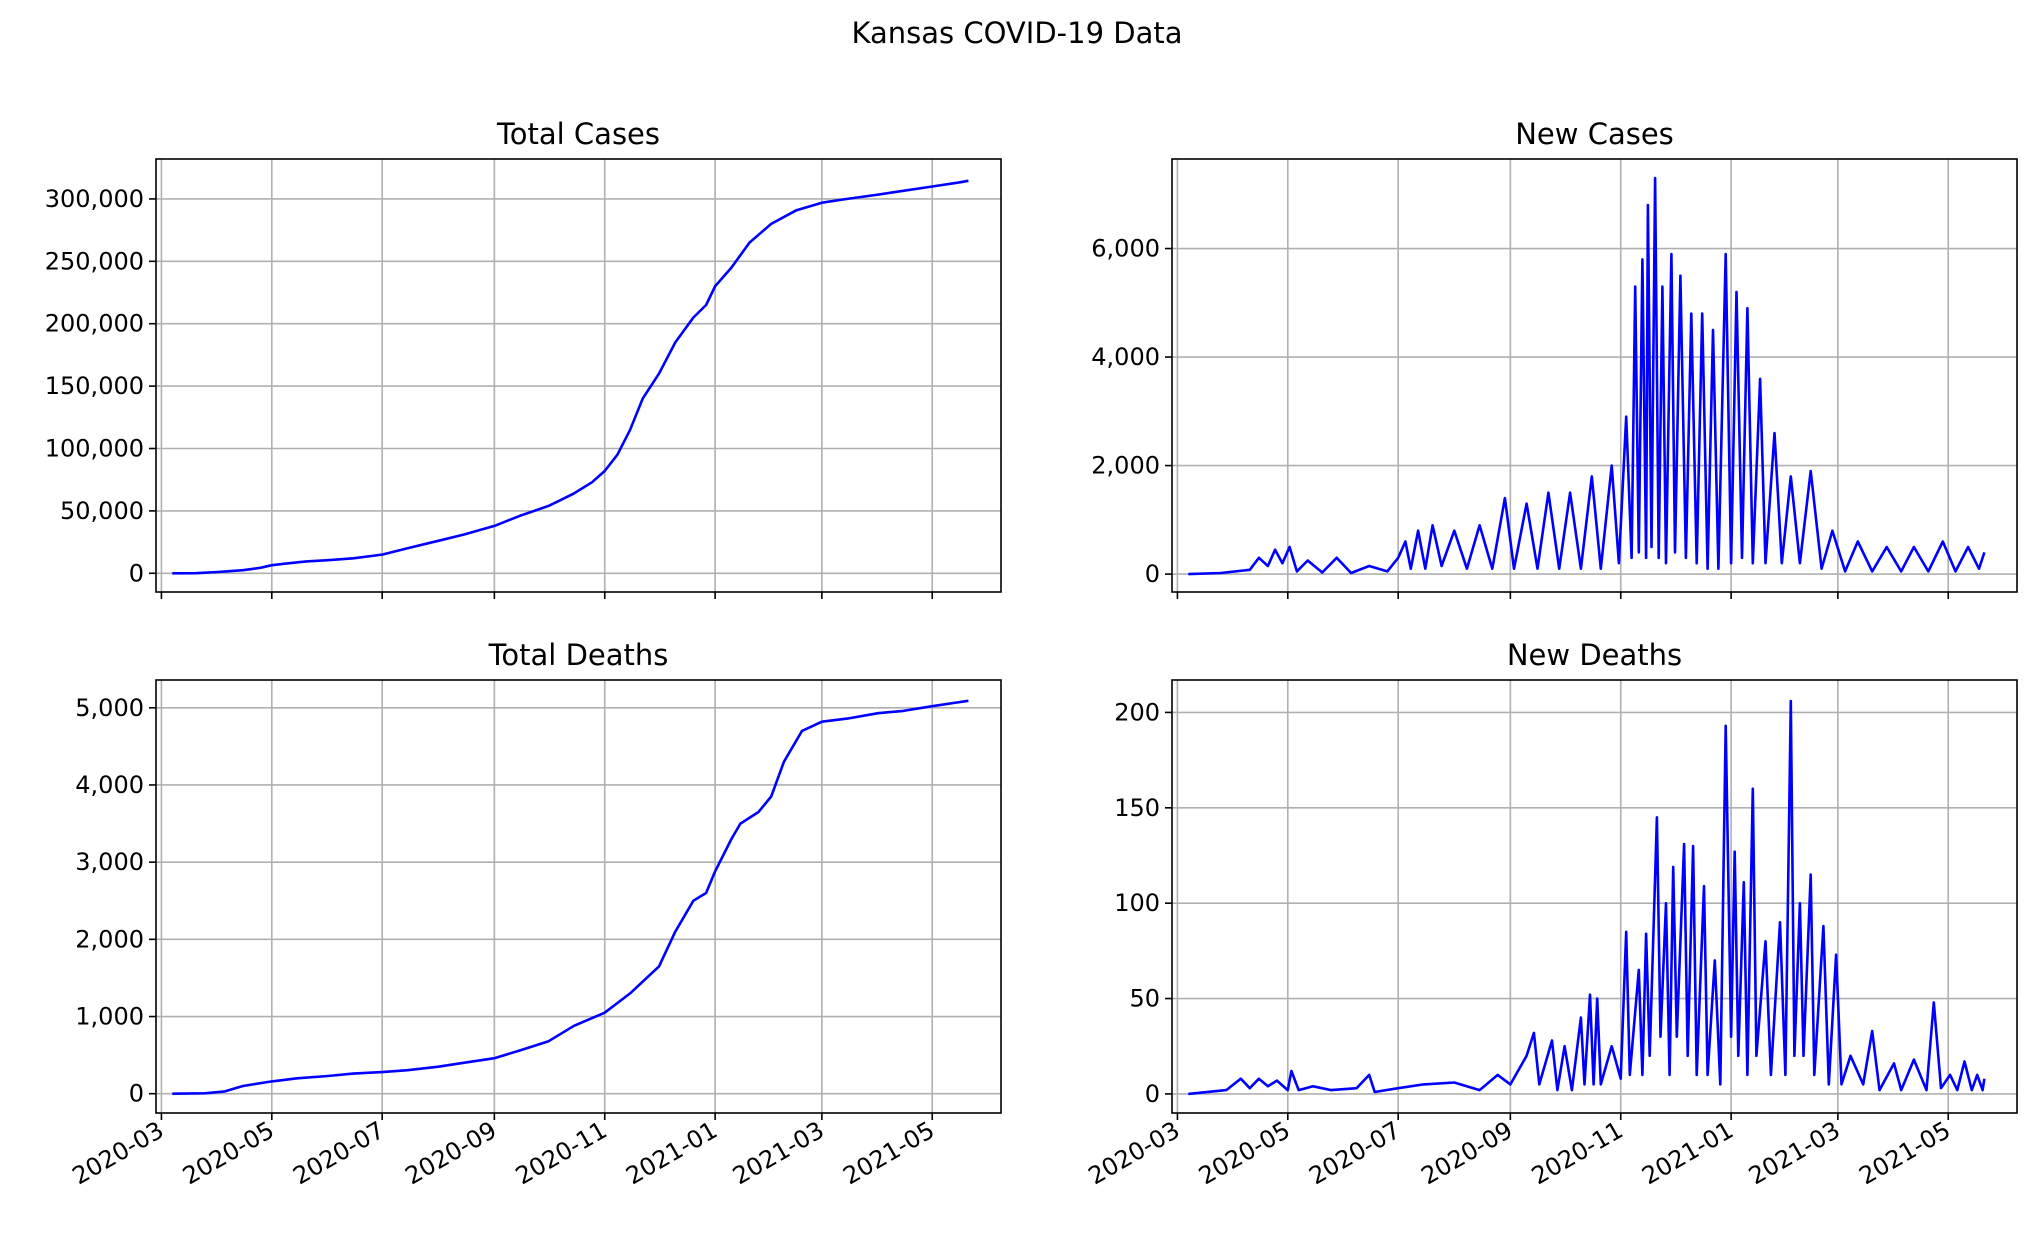  Describe the element at coordinates (1137, 712) in the screenshot. I see `y-tick-label: 200` at that location.